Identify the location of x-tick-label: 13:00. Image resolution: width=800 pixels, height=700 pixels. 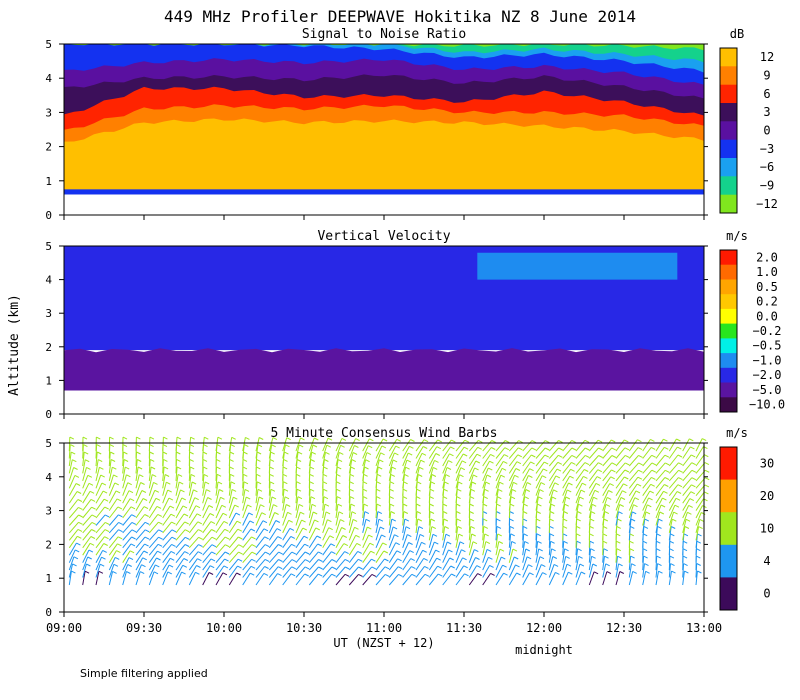
(704, 628).